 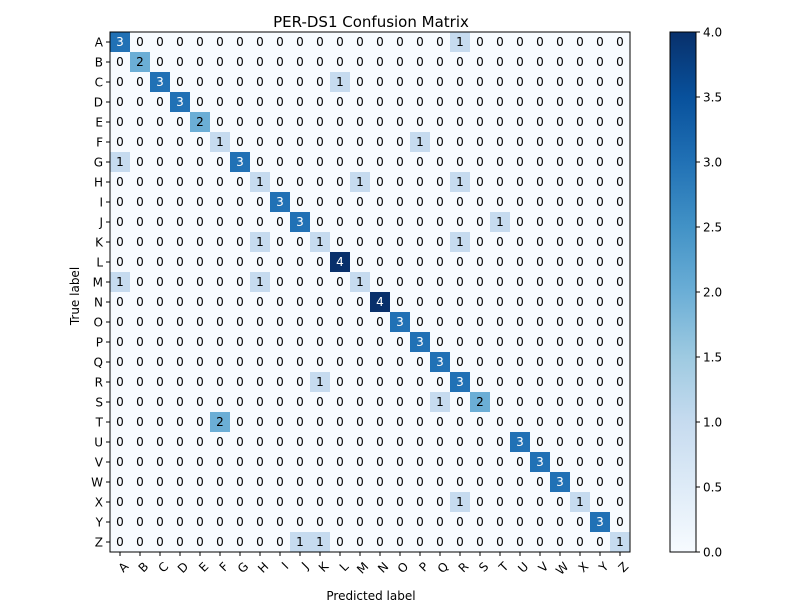 I want to click on cell-value-label: 3, so click(x=420, y=342).